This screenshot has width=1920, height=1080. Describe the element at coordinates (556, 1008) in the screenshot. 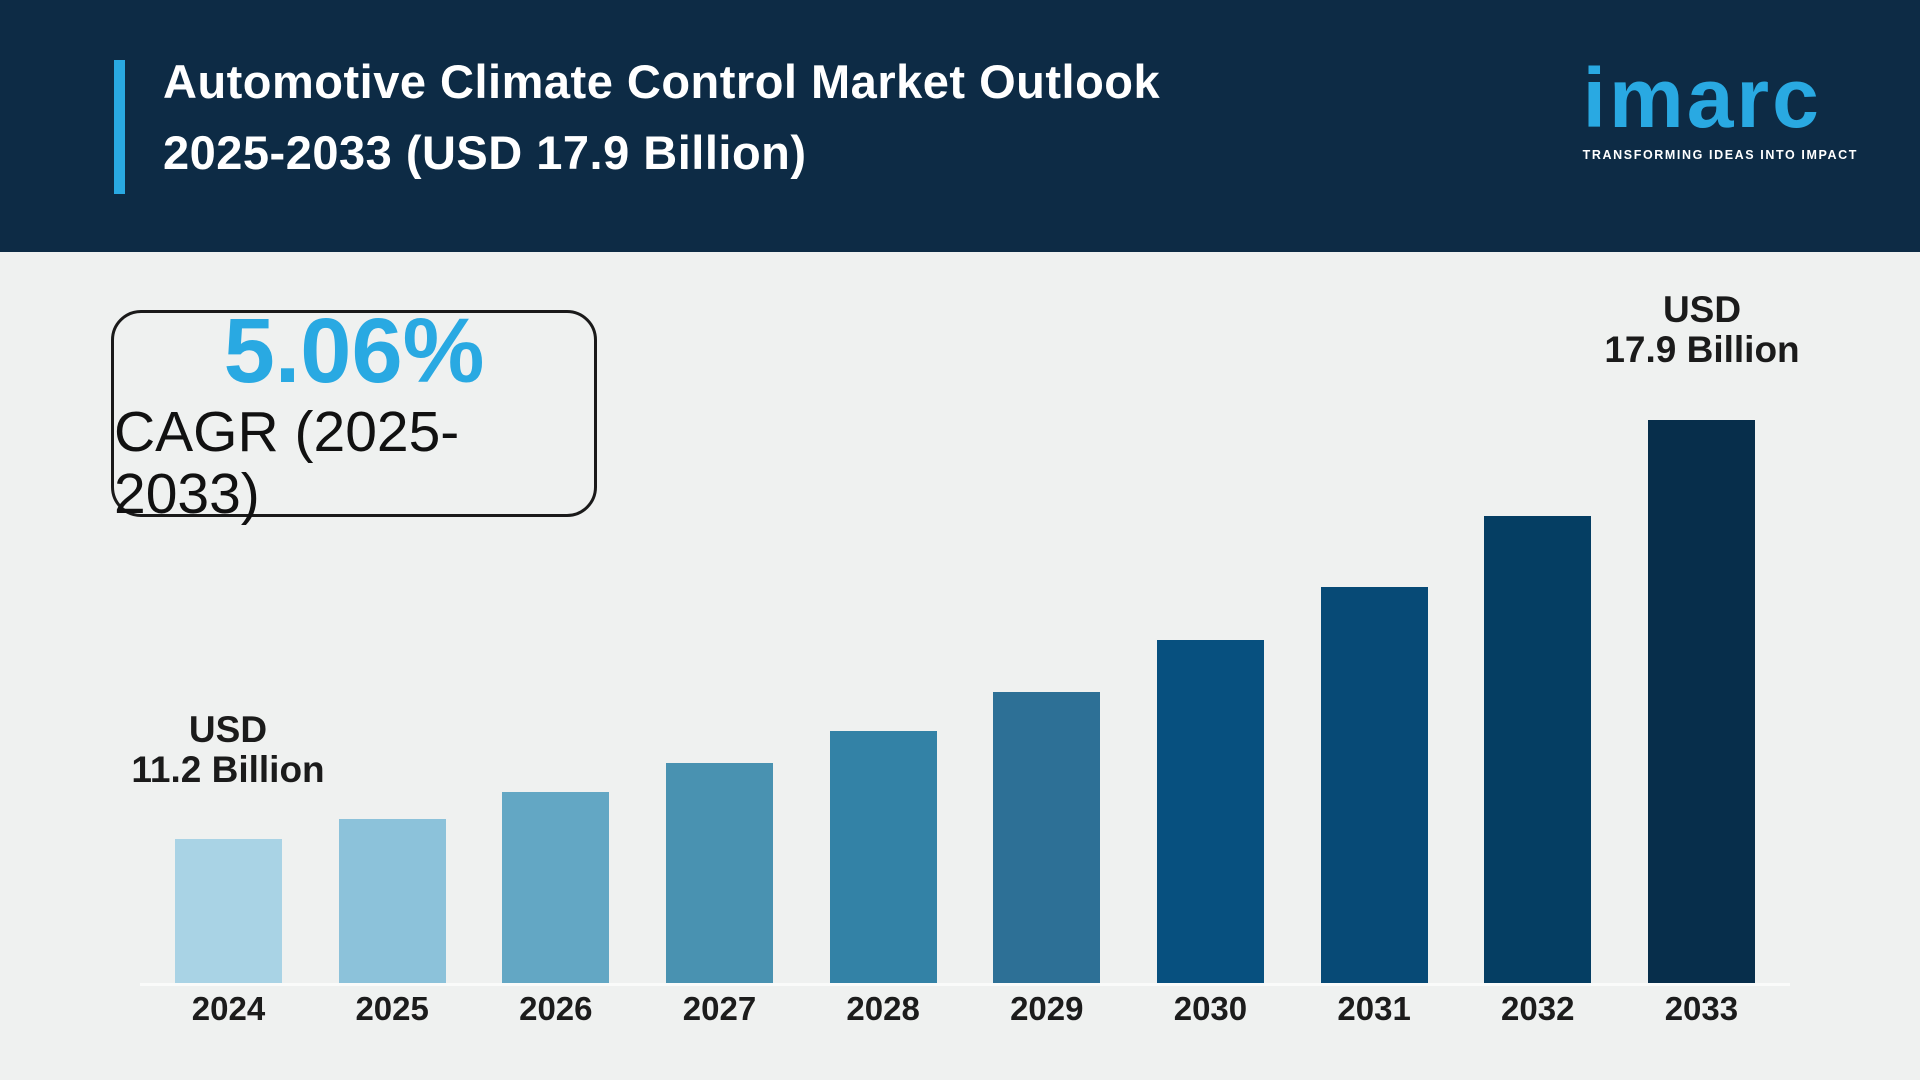

I see `year-label-2026: 2026` at that location.